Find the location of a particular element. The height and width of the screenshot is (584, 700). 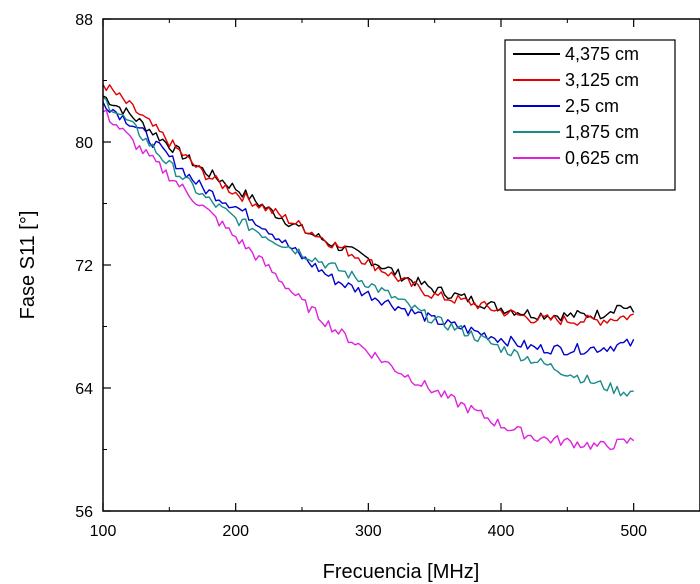

legend: 4,375 cm 3,125 cm 2,5 cm 1,875 cm 0,625 cm is located at coordinates (590, 115).